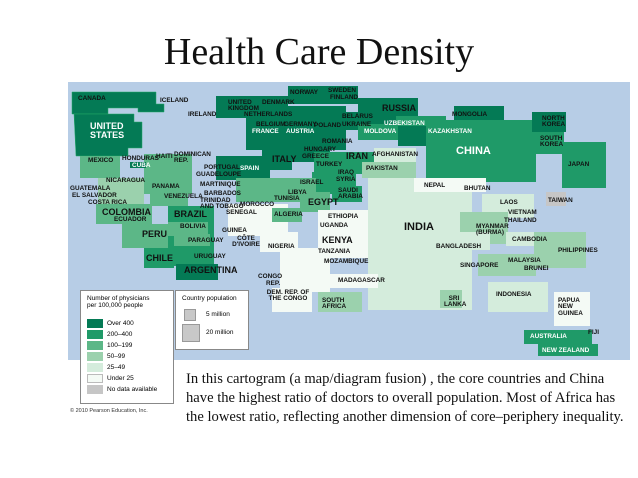  I want to click on region-bangladesh, so click(467, 241).